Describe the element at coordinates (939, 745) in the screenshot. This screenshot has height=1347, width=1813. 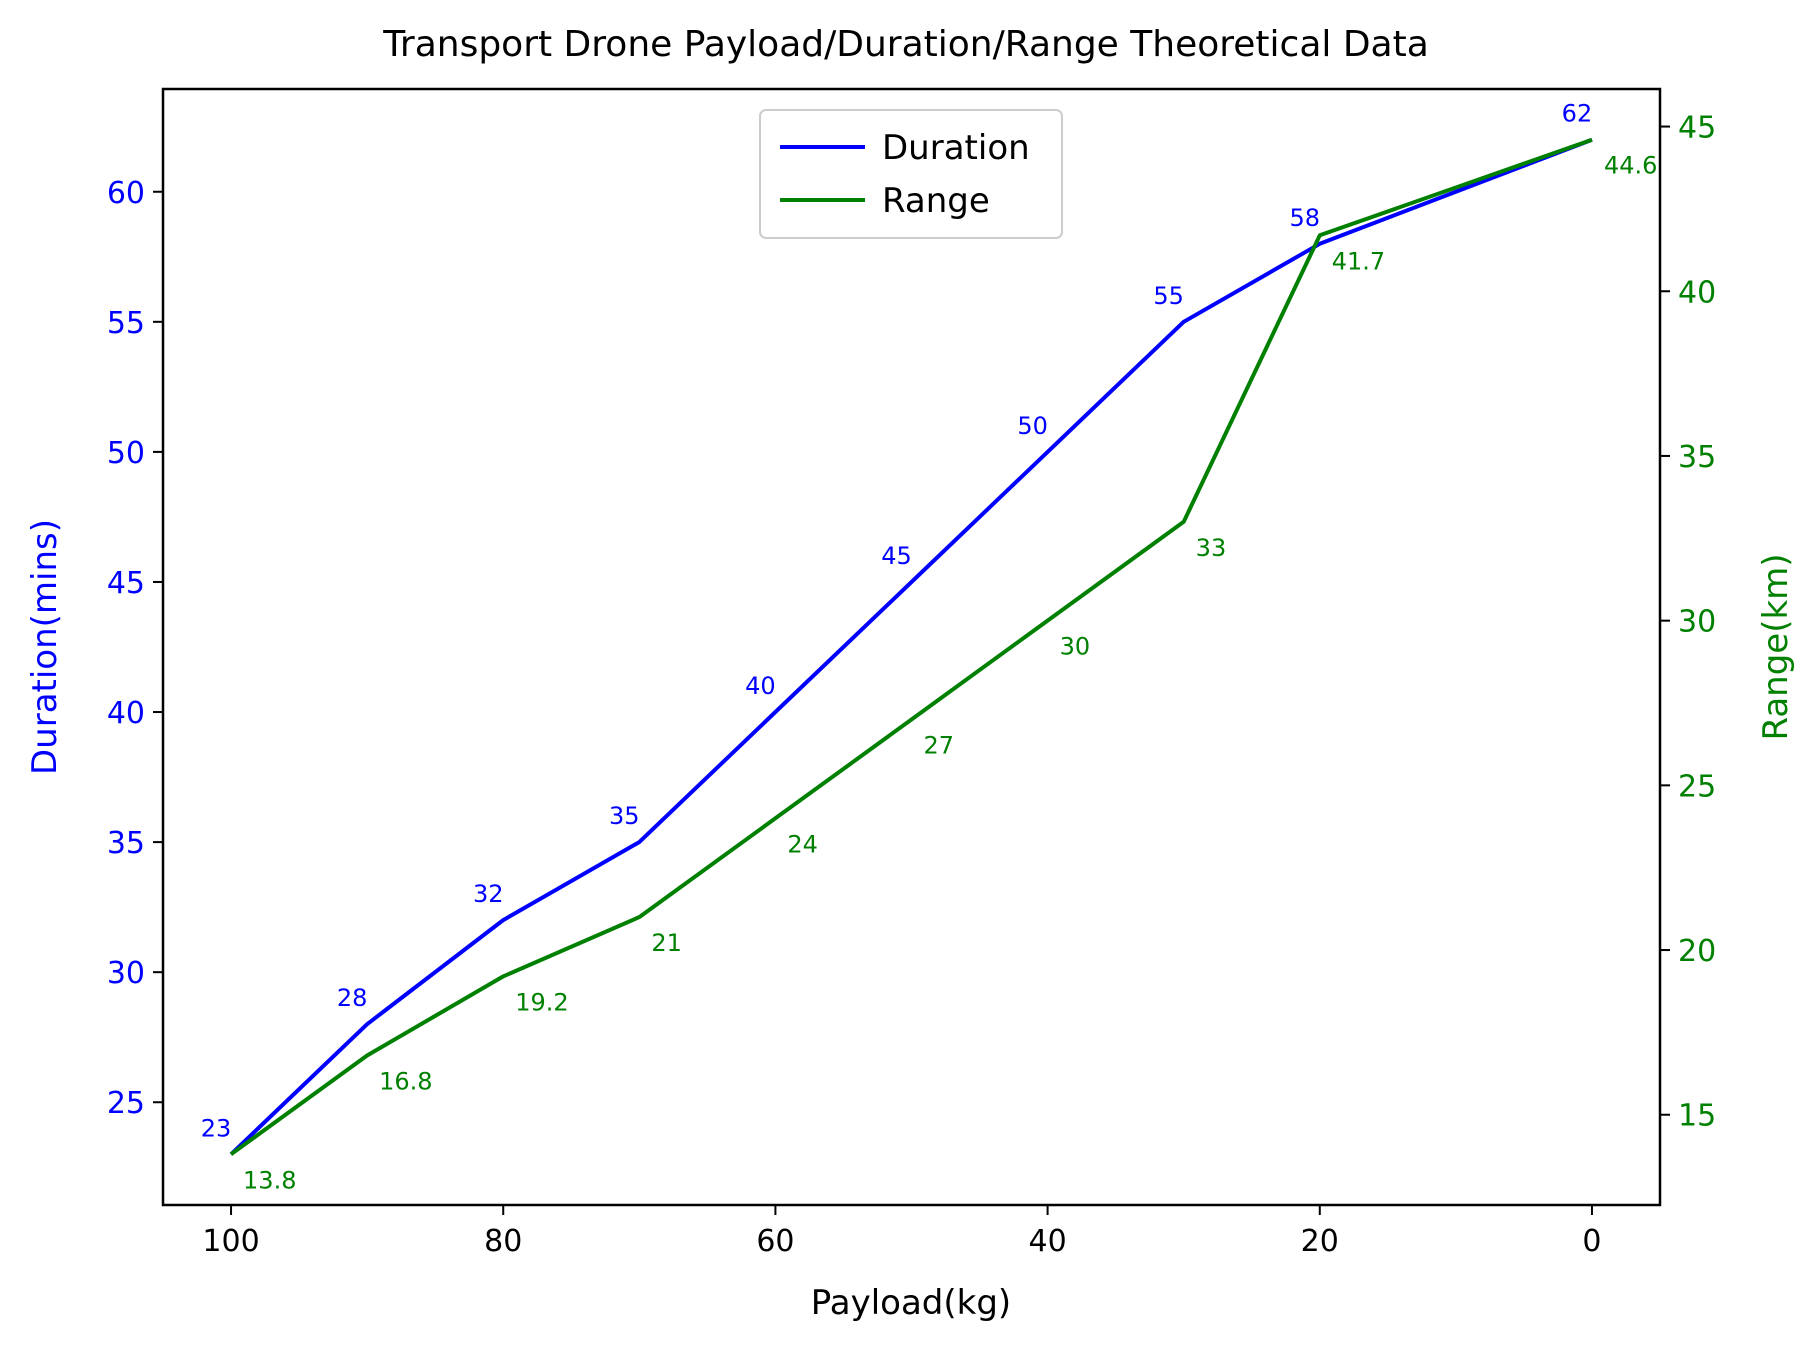
I see `data-label-range-5: 27` at that location.